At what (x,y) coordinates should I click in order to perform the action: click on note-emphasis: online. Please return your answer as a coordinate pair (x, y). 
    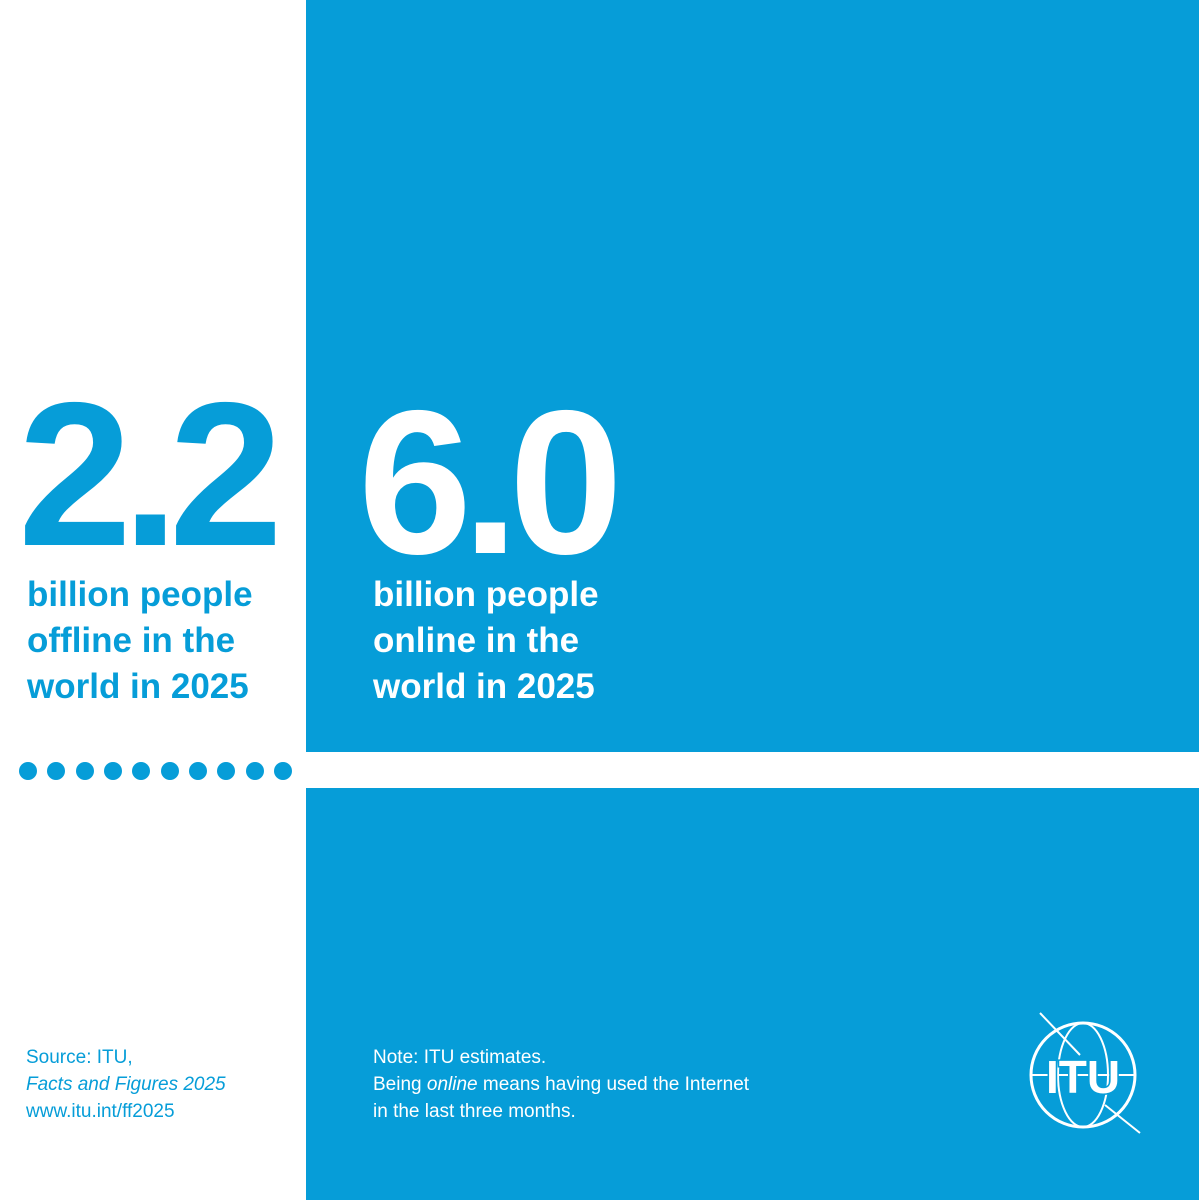
    Looking at the image, I should click on (452, 1084).